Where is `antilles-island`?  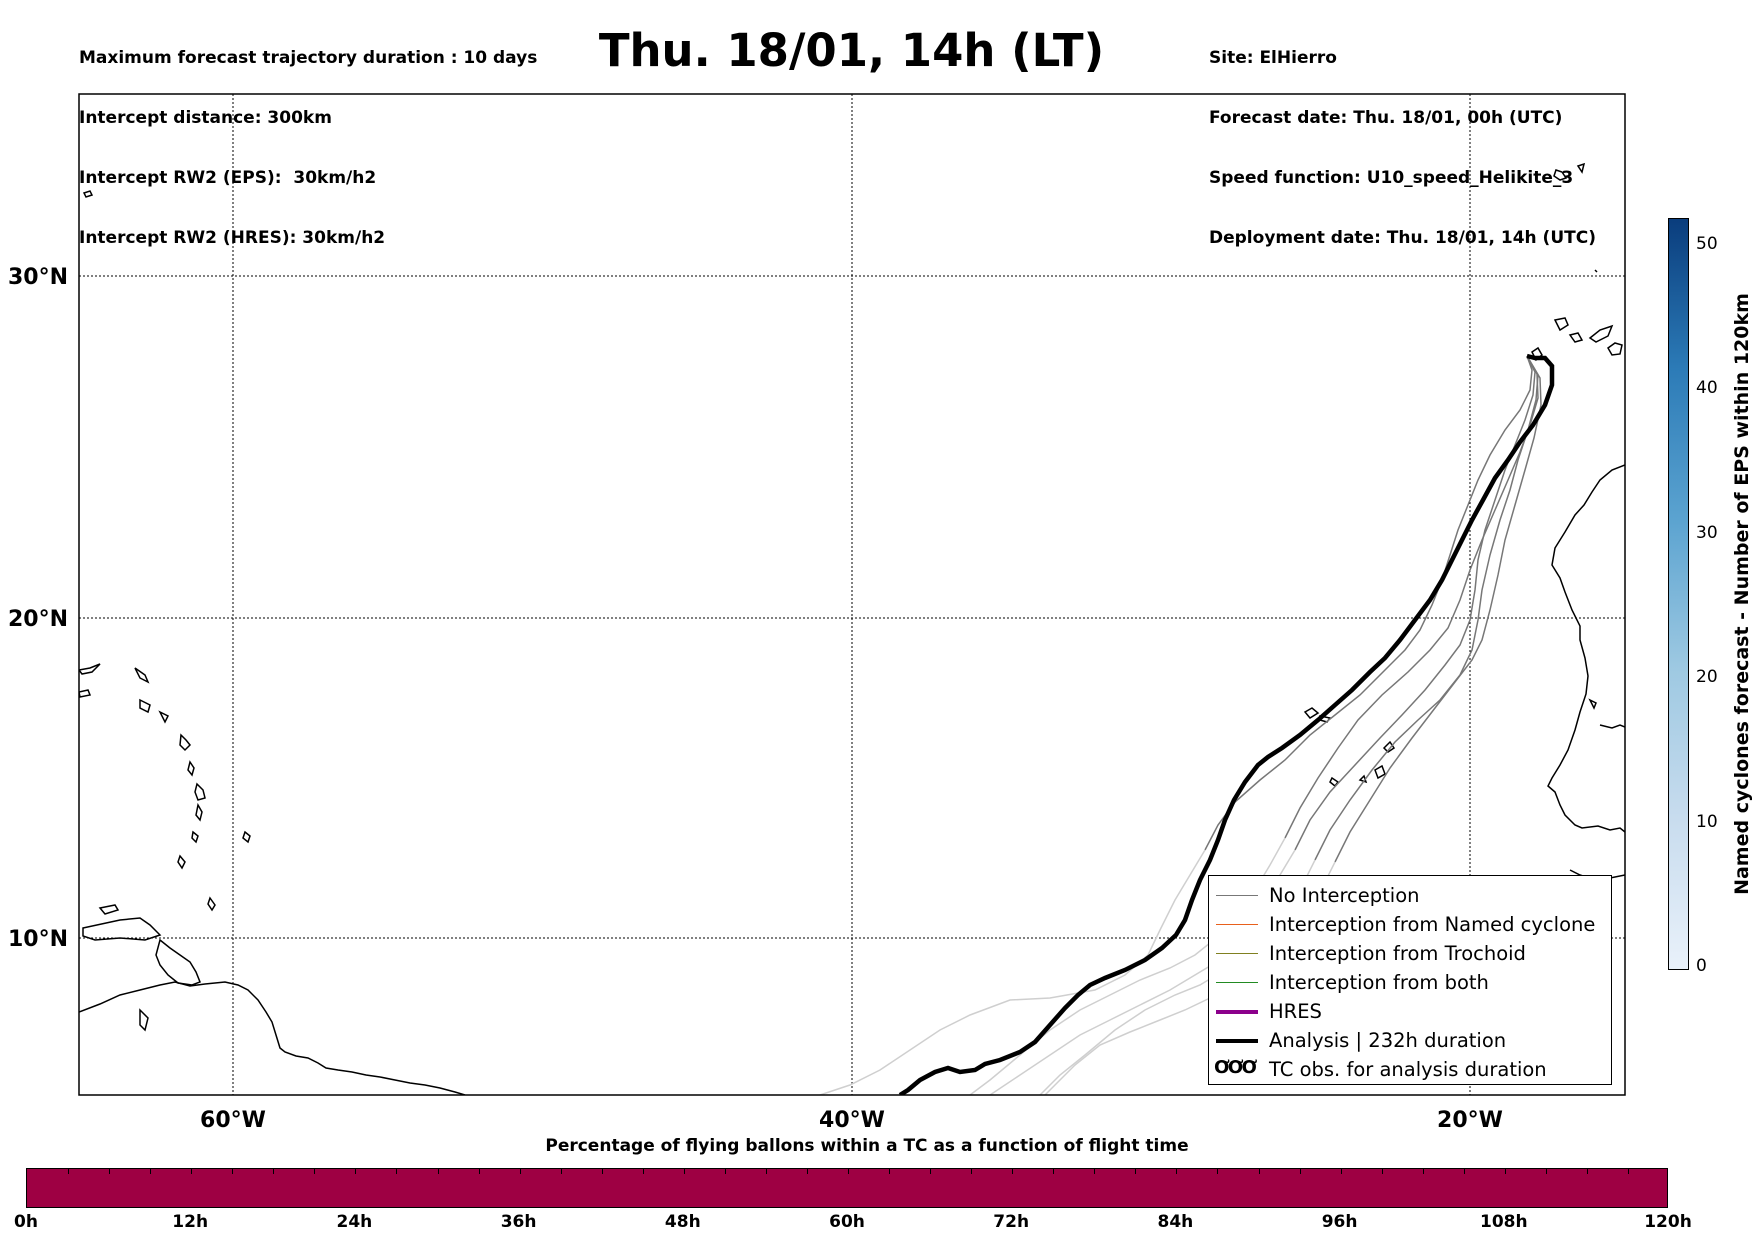
antilles-island is located at coordinates (185, 742).